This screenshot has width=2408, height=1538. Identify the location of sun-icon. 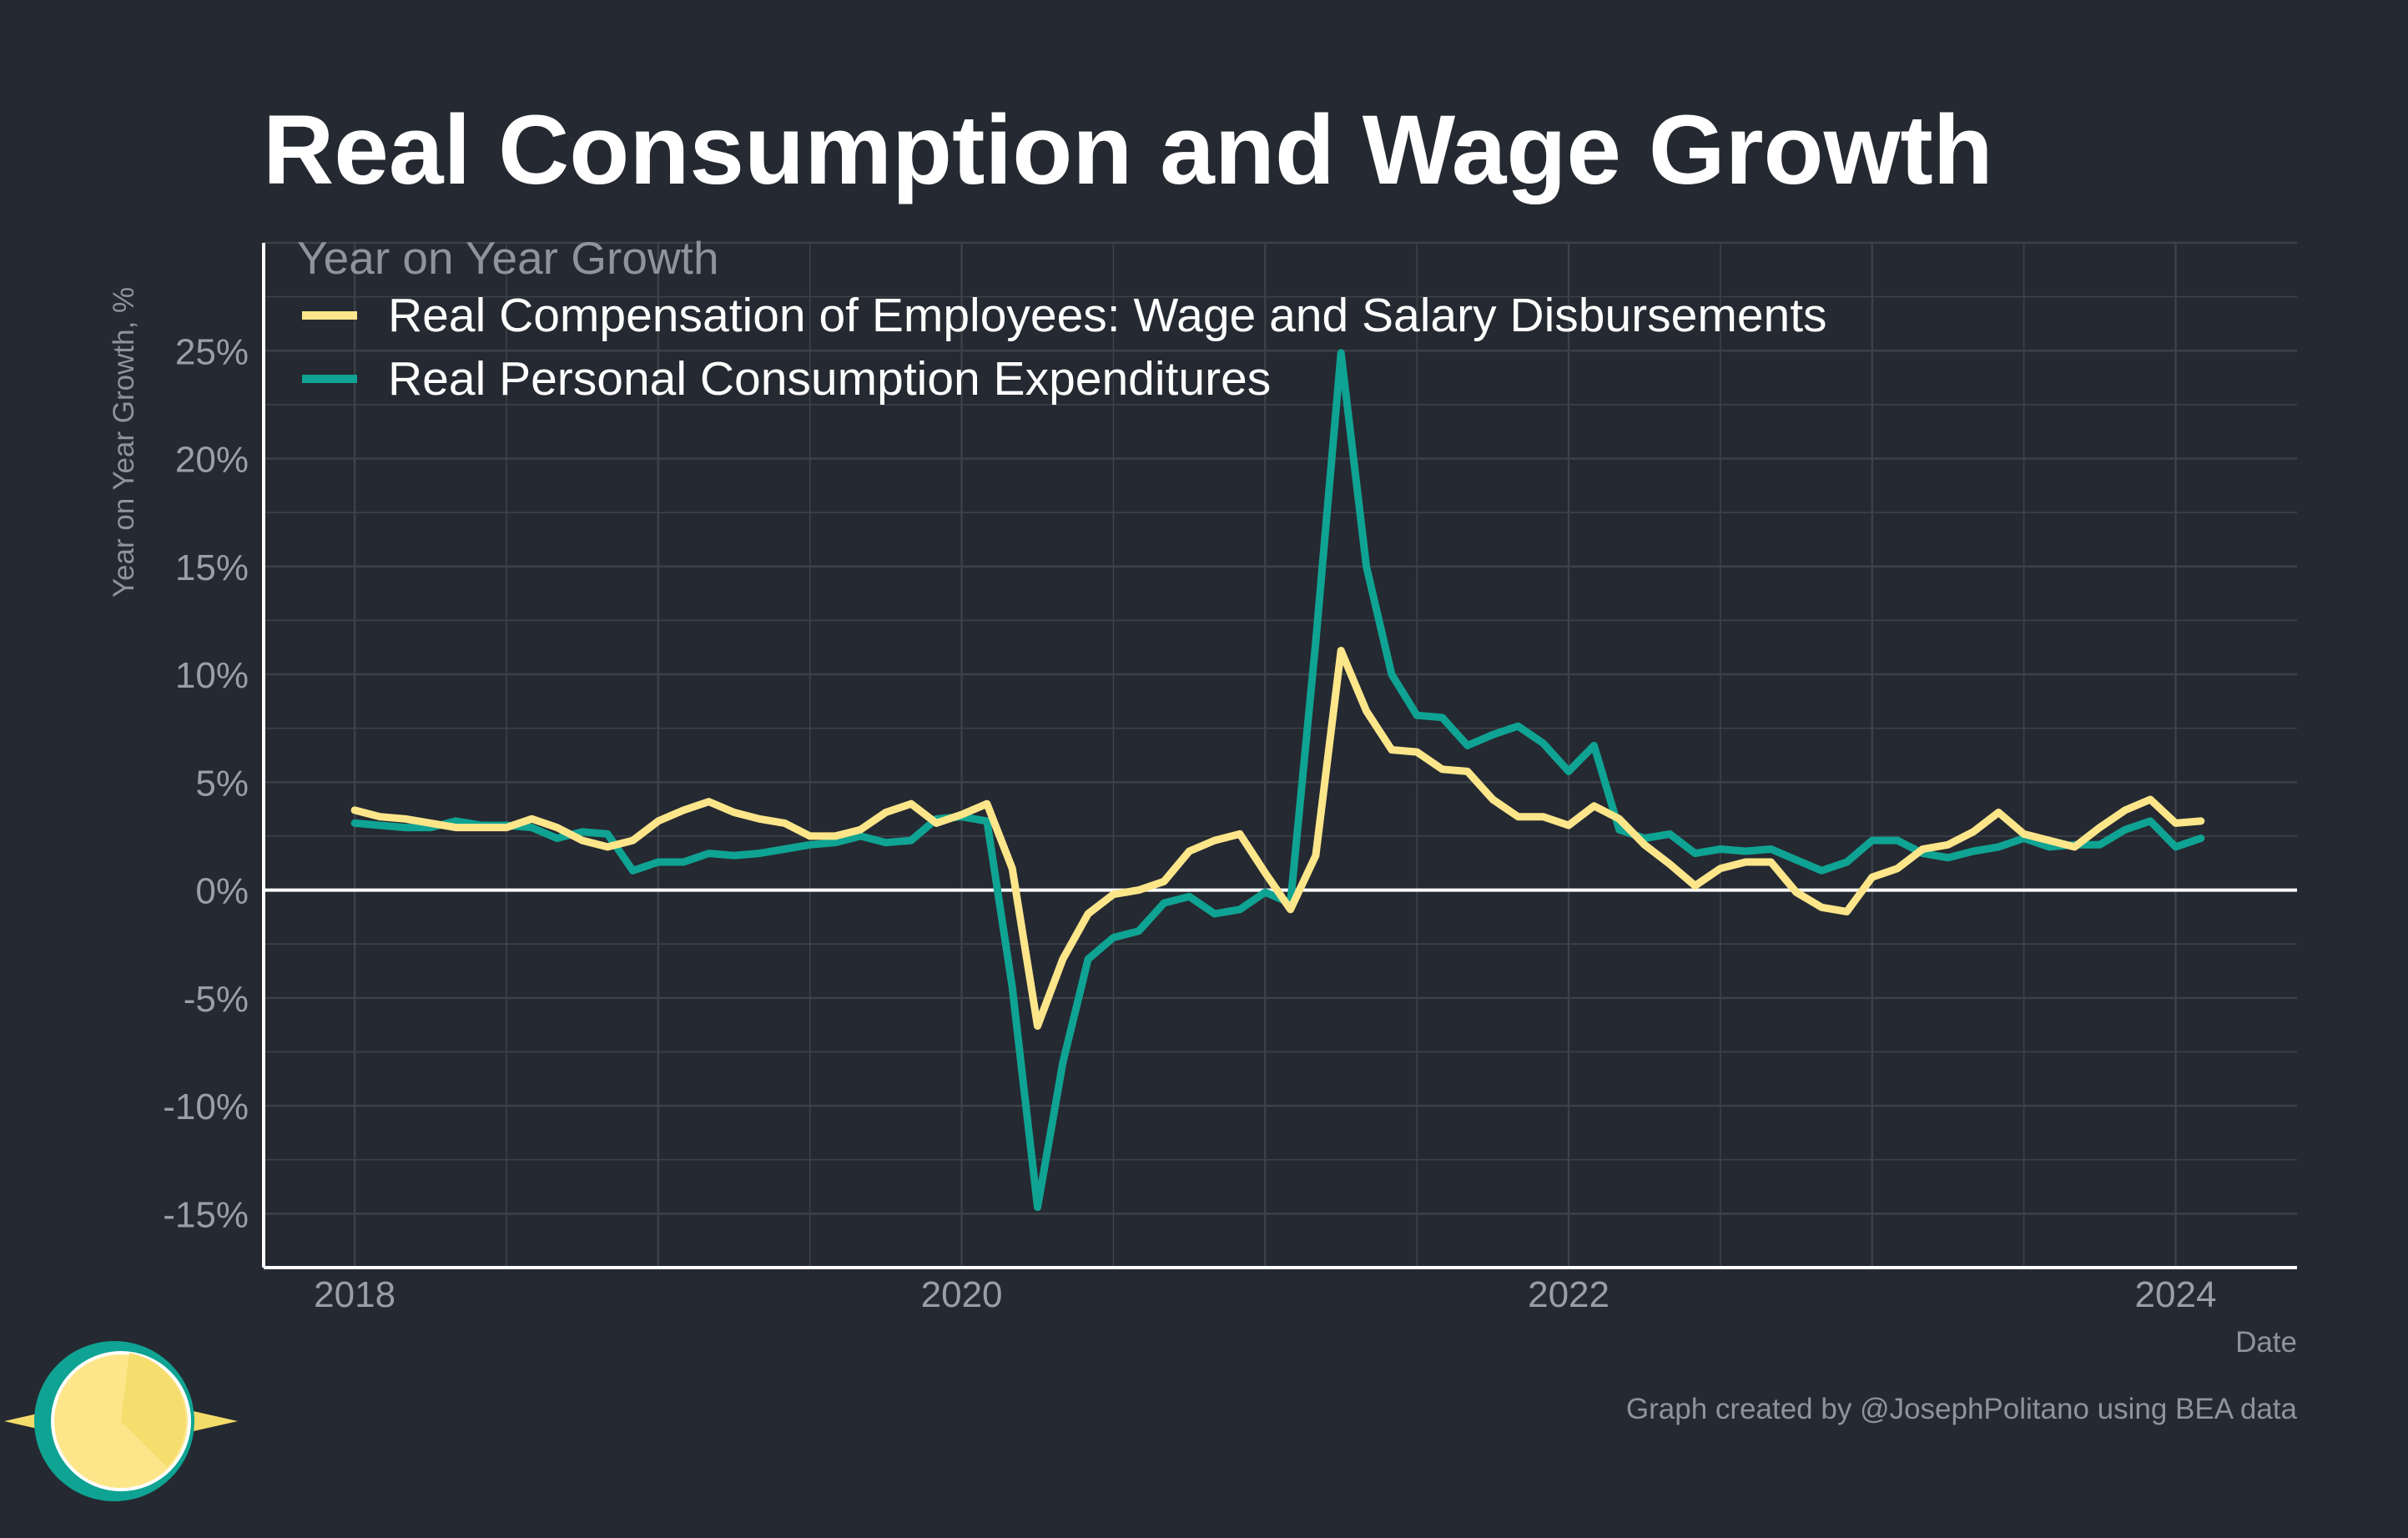
(121, 1421).